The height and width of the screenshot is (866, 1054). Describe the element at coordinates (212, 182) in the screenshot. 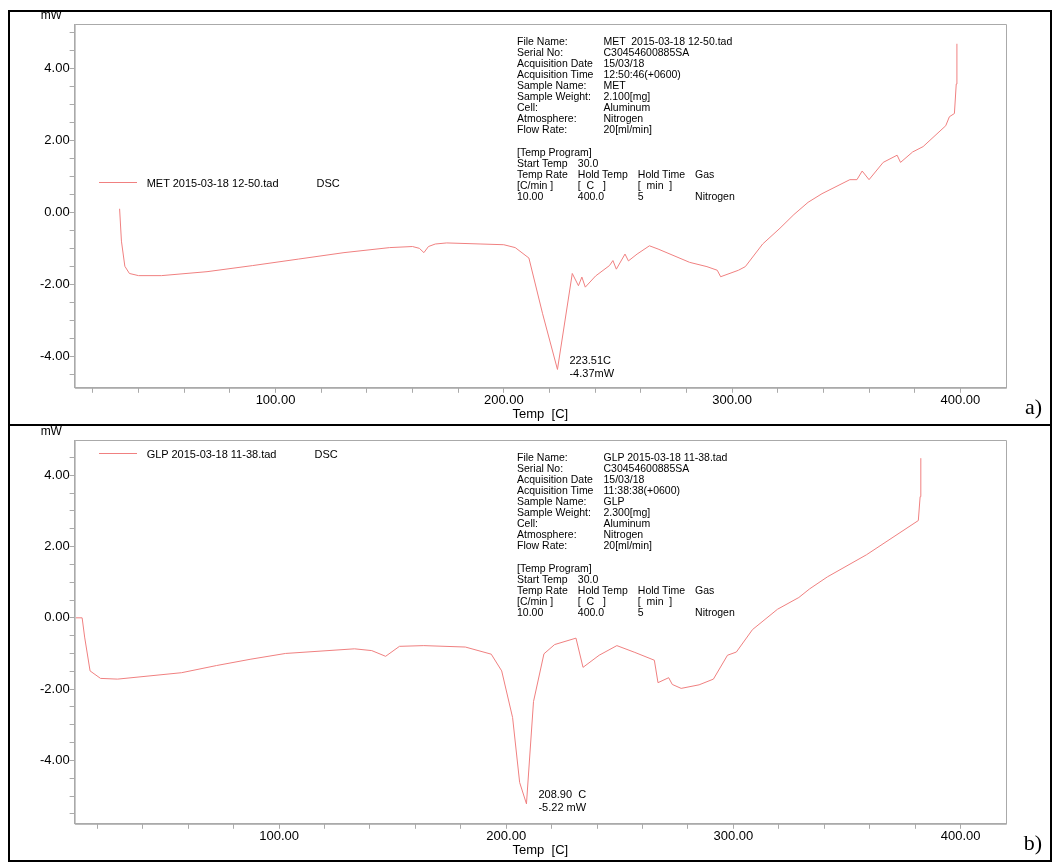

I see `legend-label: MET 2015-03-18 12-50.tad` at that location.